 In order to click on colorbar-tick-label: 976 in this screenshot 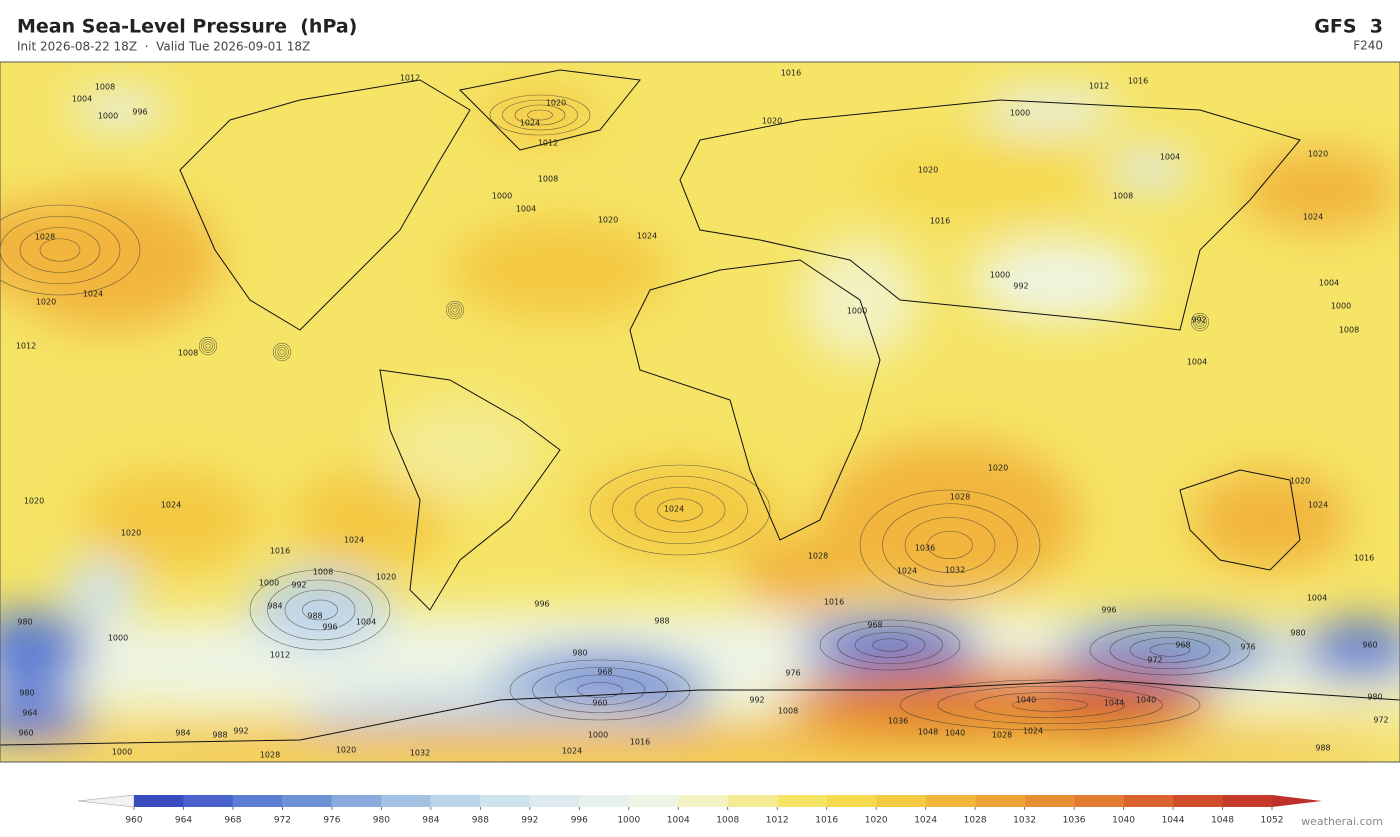, I will do `click(331, 821)`.